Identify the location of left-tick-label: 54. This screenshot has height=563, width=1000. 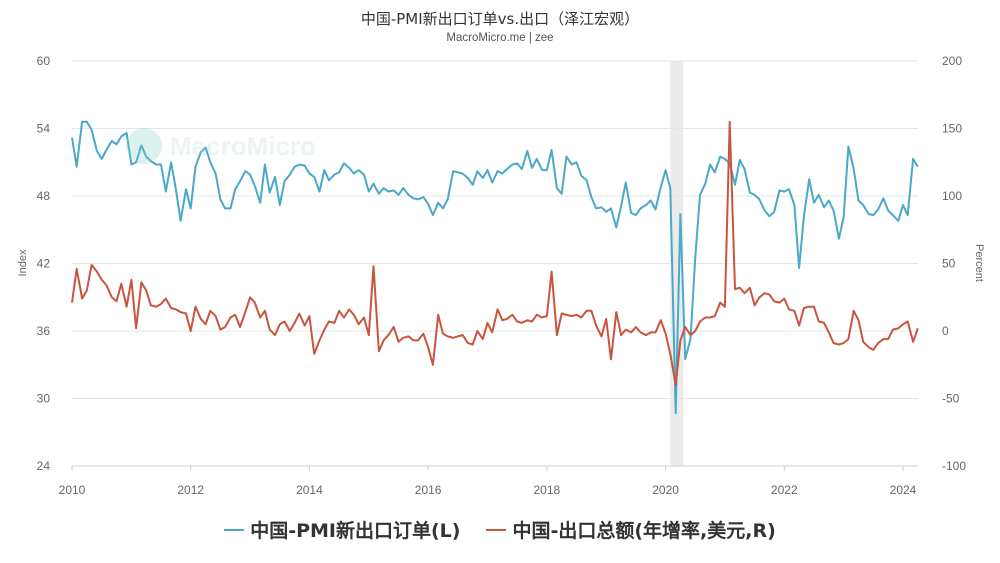
(44, 129).